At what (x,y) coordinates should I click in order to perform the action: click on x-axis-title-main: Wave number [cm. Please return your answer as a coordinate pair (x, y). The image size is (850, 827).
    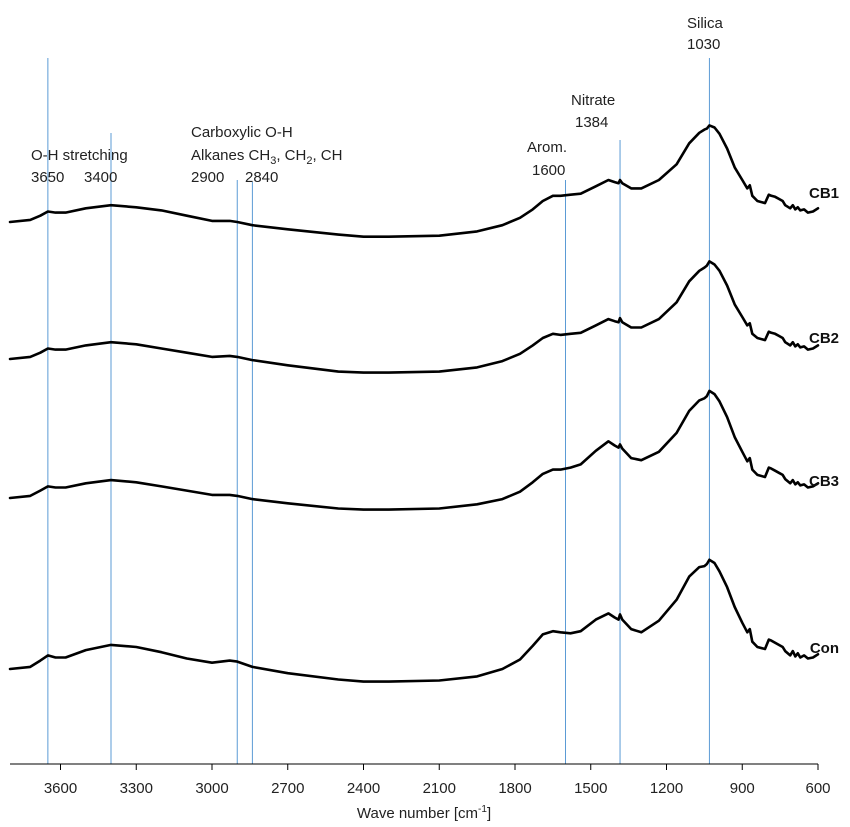
    Looking at the image, I should click on (417, 813).